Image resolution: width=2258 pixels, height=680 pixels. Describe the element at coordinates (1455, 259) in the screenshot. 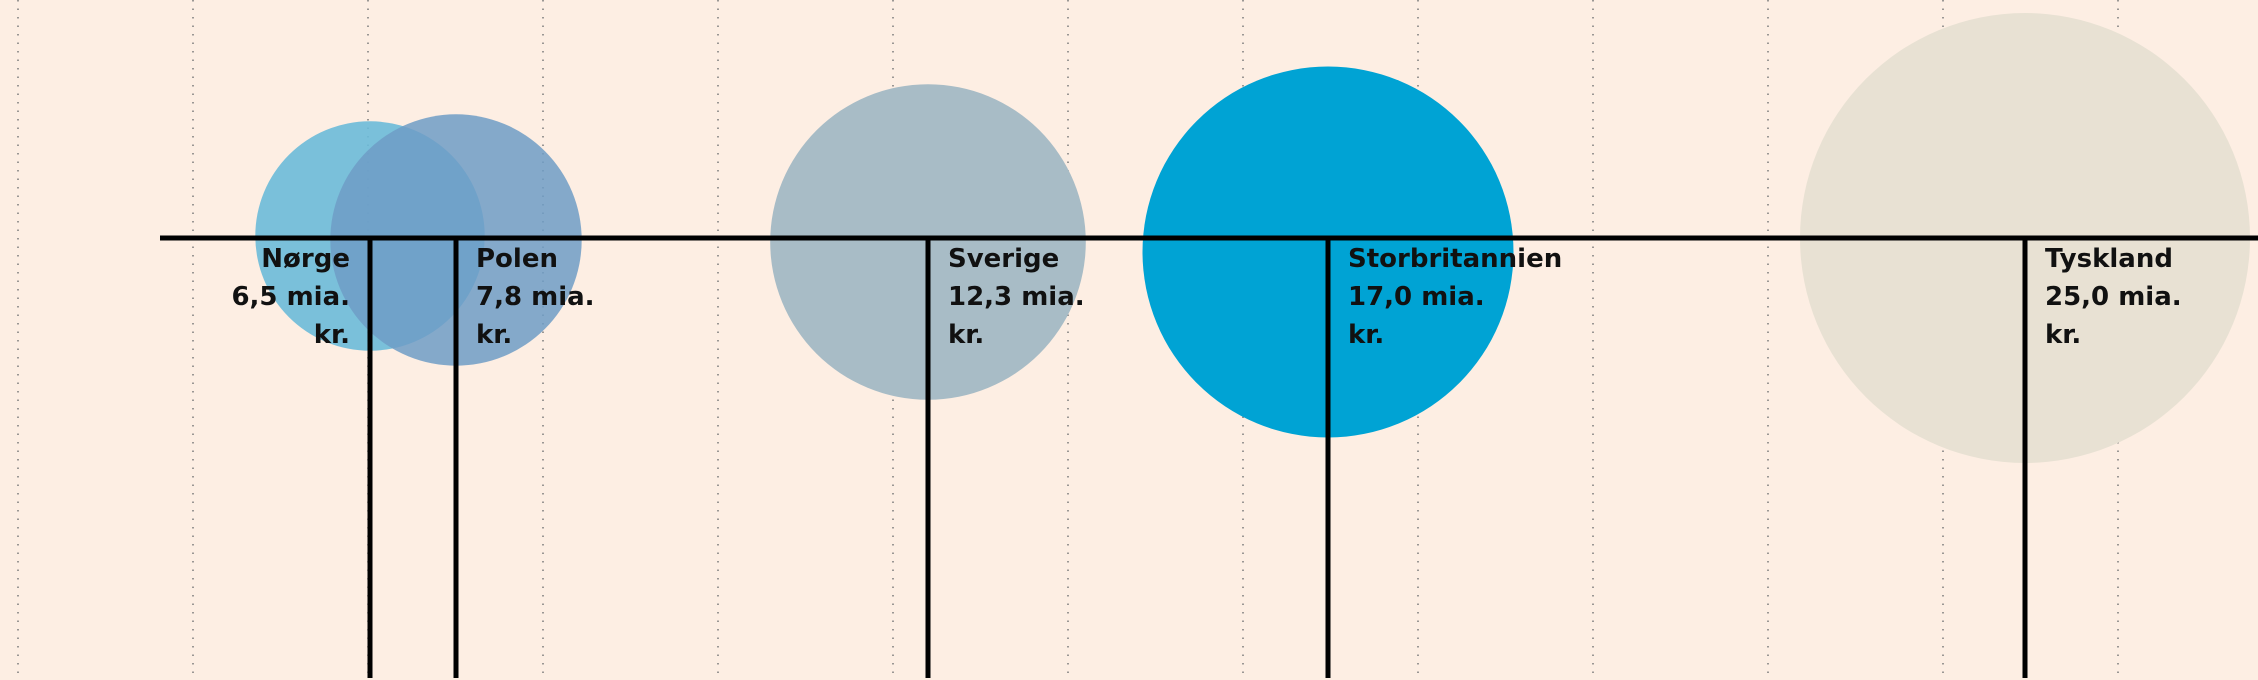

I see `label-country-storbritannien: Storbritannien` at that location.